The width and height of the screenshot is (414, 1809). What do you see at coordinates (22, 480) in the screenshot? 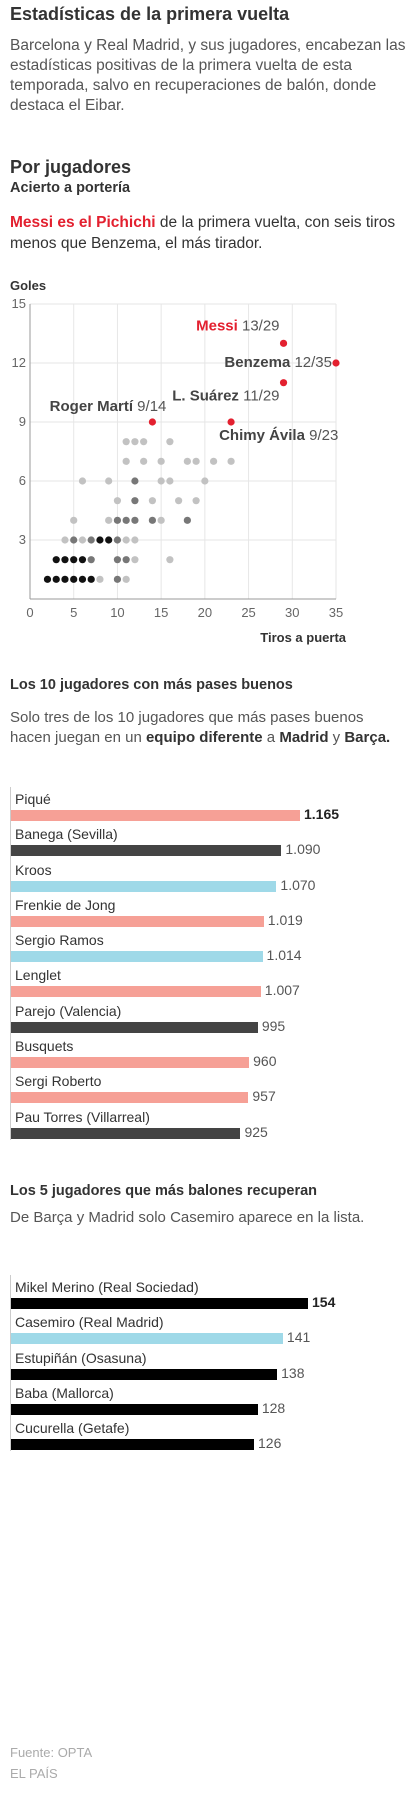
I see `y-tick-label: 6` at bounding box center [22, 480].